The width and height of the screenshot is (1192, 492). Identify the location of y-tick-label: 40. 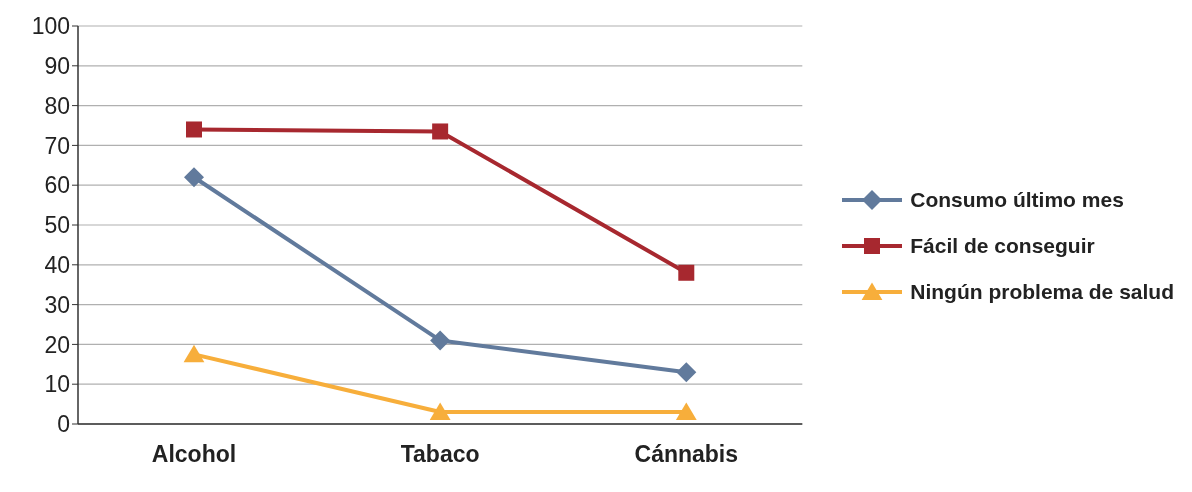
(57, 264).